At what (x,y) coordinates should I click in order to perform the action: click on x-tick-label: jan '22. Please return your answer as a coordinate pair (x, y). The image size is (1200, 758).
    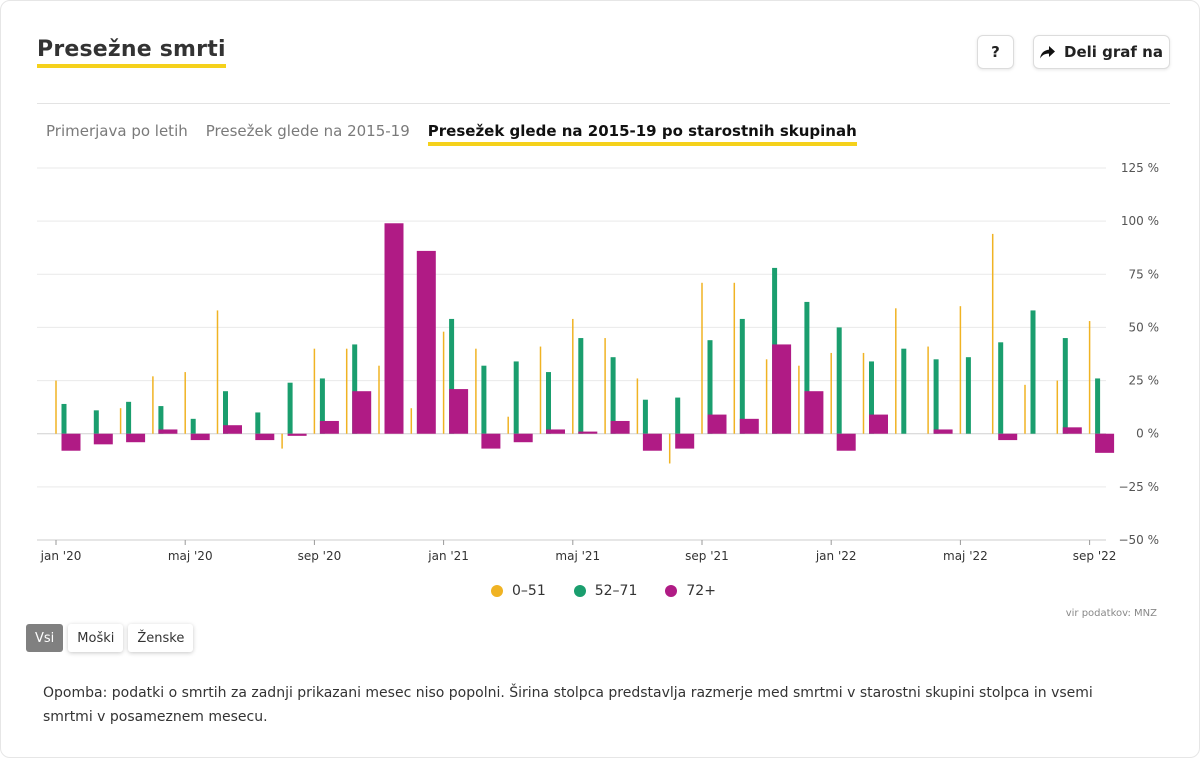
    Looking at the image, I should click on (836, 556).